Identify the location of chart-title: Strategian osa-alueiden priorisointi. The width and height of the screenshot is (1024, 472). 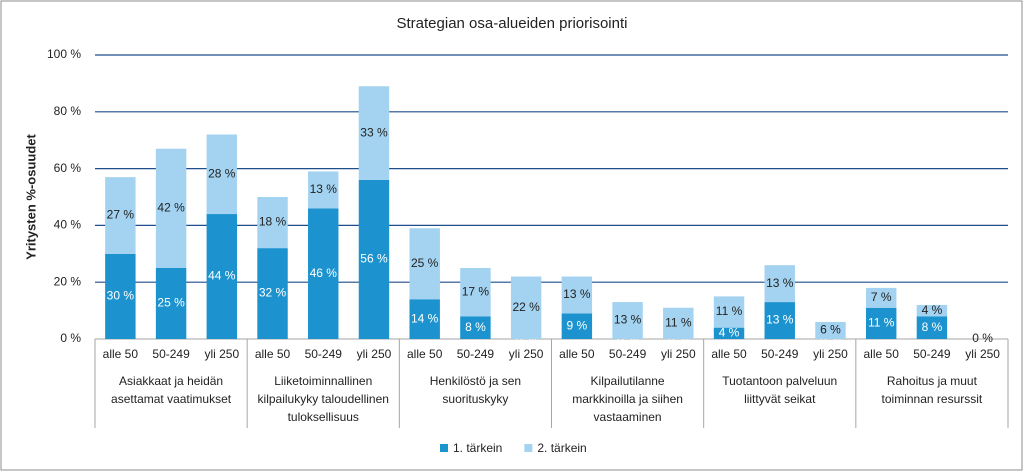
(512, 23).